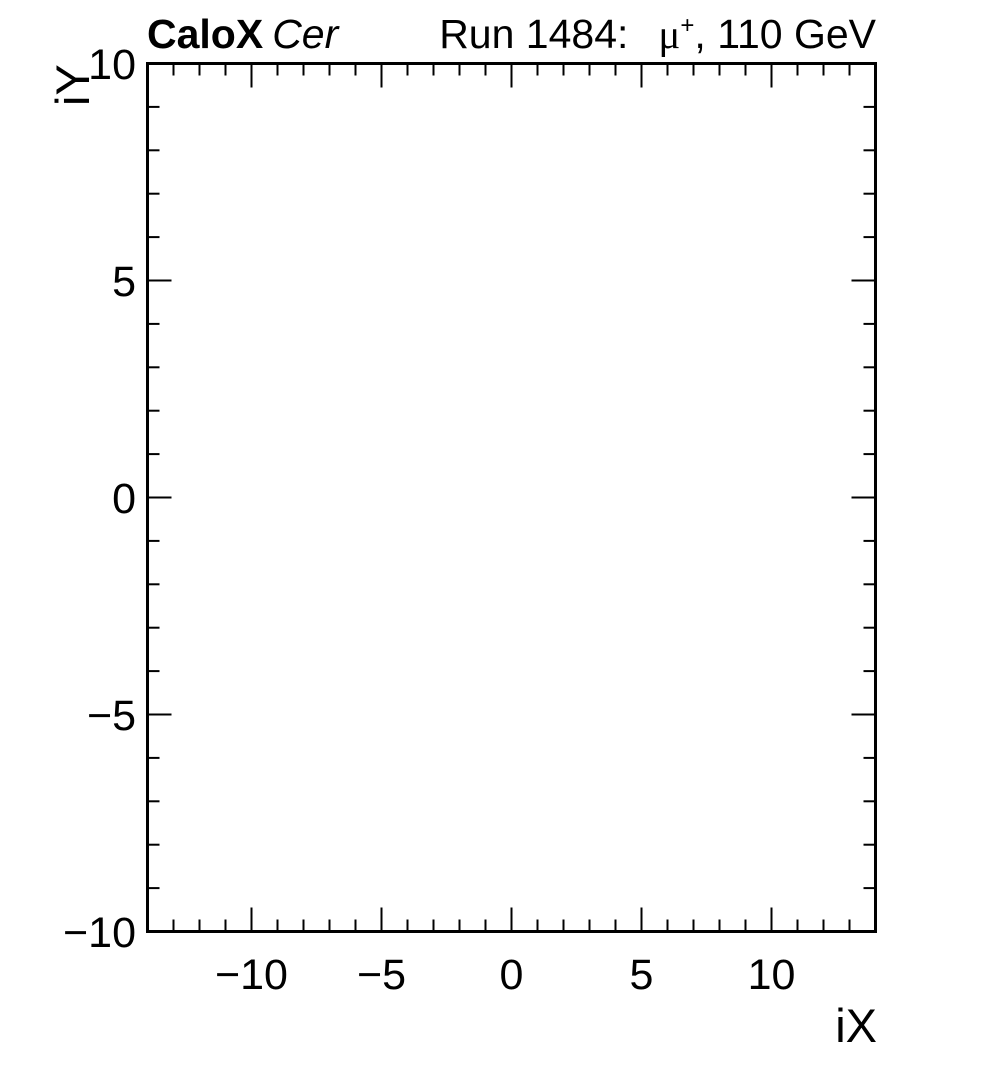 The image size is (996, 1072). Describe the element at coordinates (251, 975) in the screenshot. I see `x-tick-label: −10` at that location.